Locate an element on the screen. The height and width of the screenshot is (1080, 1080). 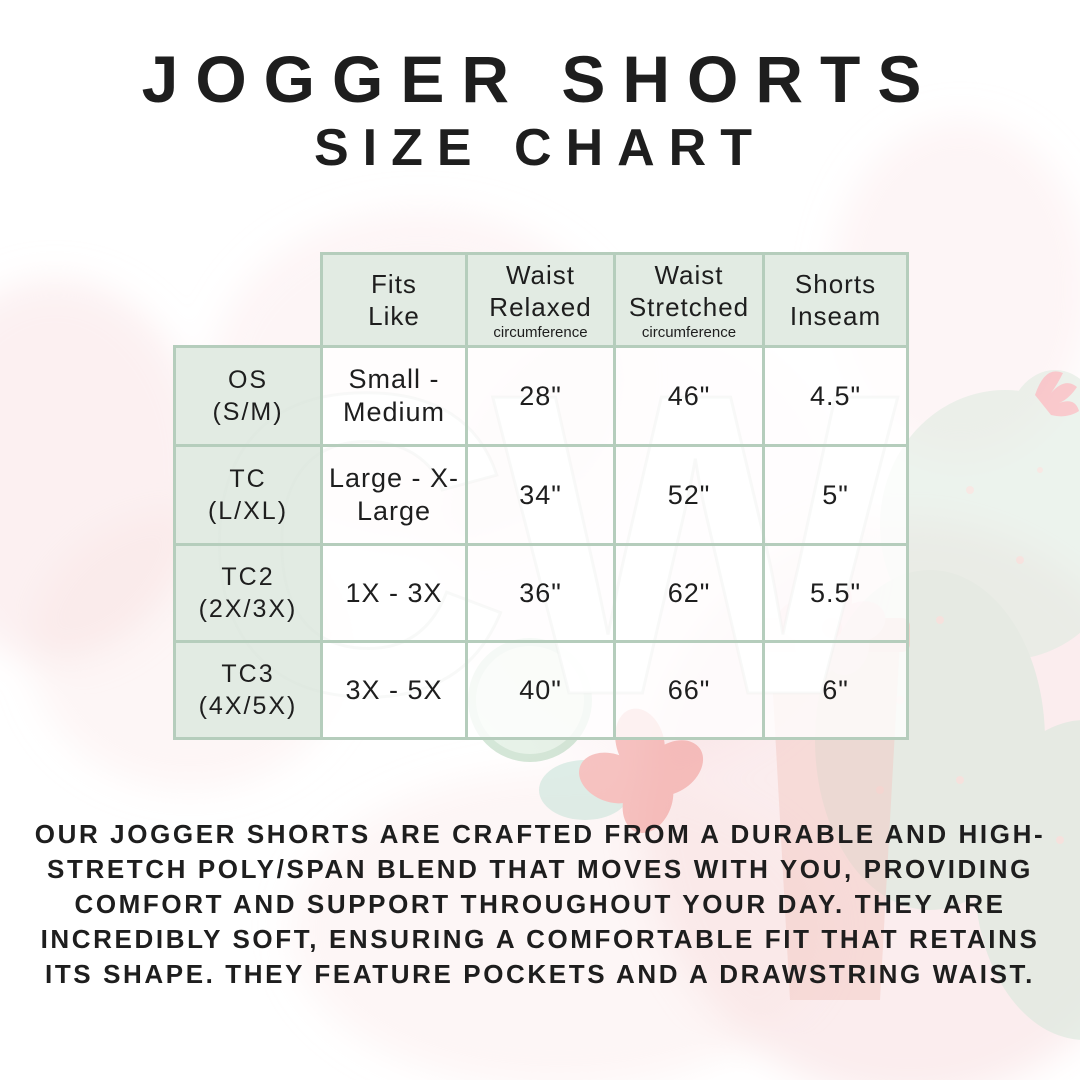
row-label-tc2: TC2 (2X/3X) is located at coordinates (248, 593).